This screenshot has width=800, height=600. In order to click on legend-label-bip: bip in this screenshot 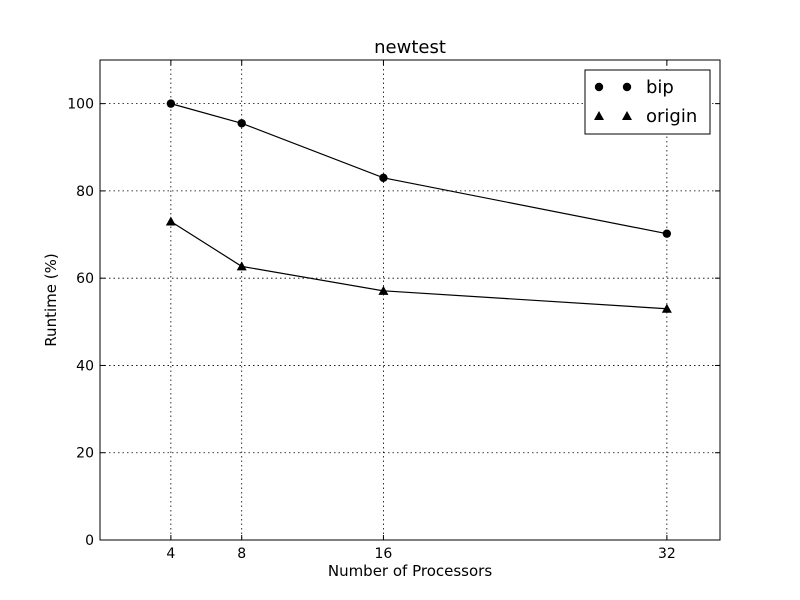, I will do `click(660, 87)`.